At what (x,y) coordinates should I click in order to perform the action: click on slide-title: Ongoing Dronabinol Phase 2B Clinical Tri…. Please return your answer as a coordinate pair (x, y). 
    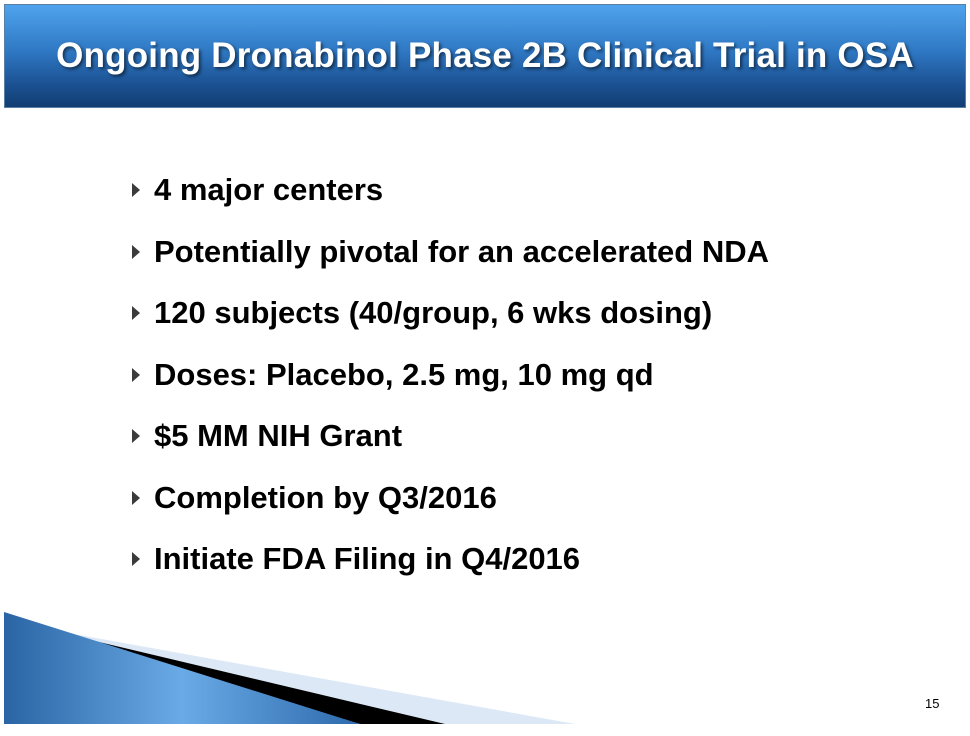
    Looking at the image, I should click on (485, 55).